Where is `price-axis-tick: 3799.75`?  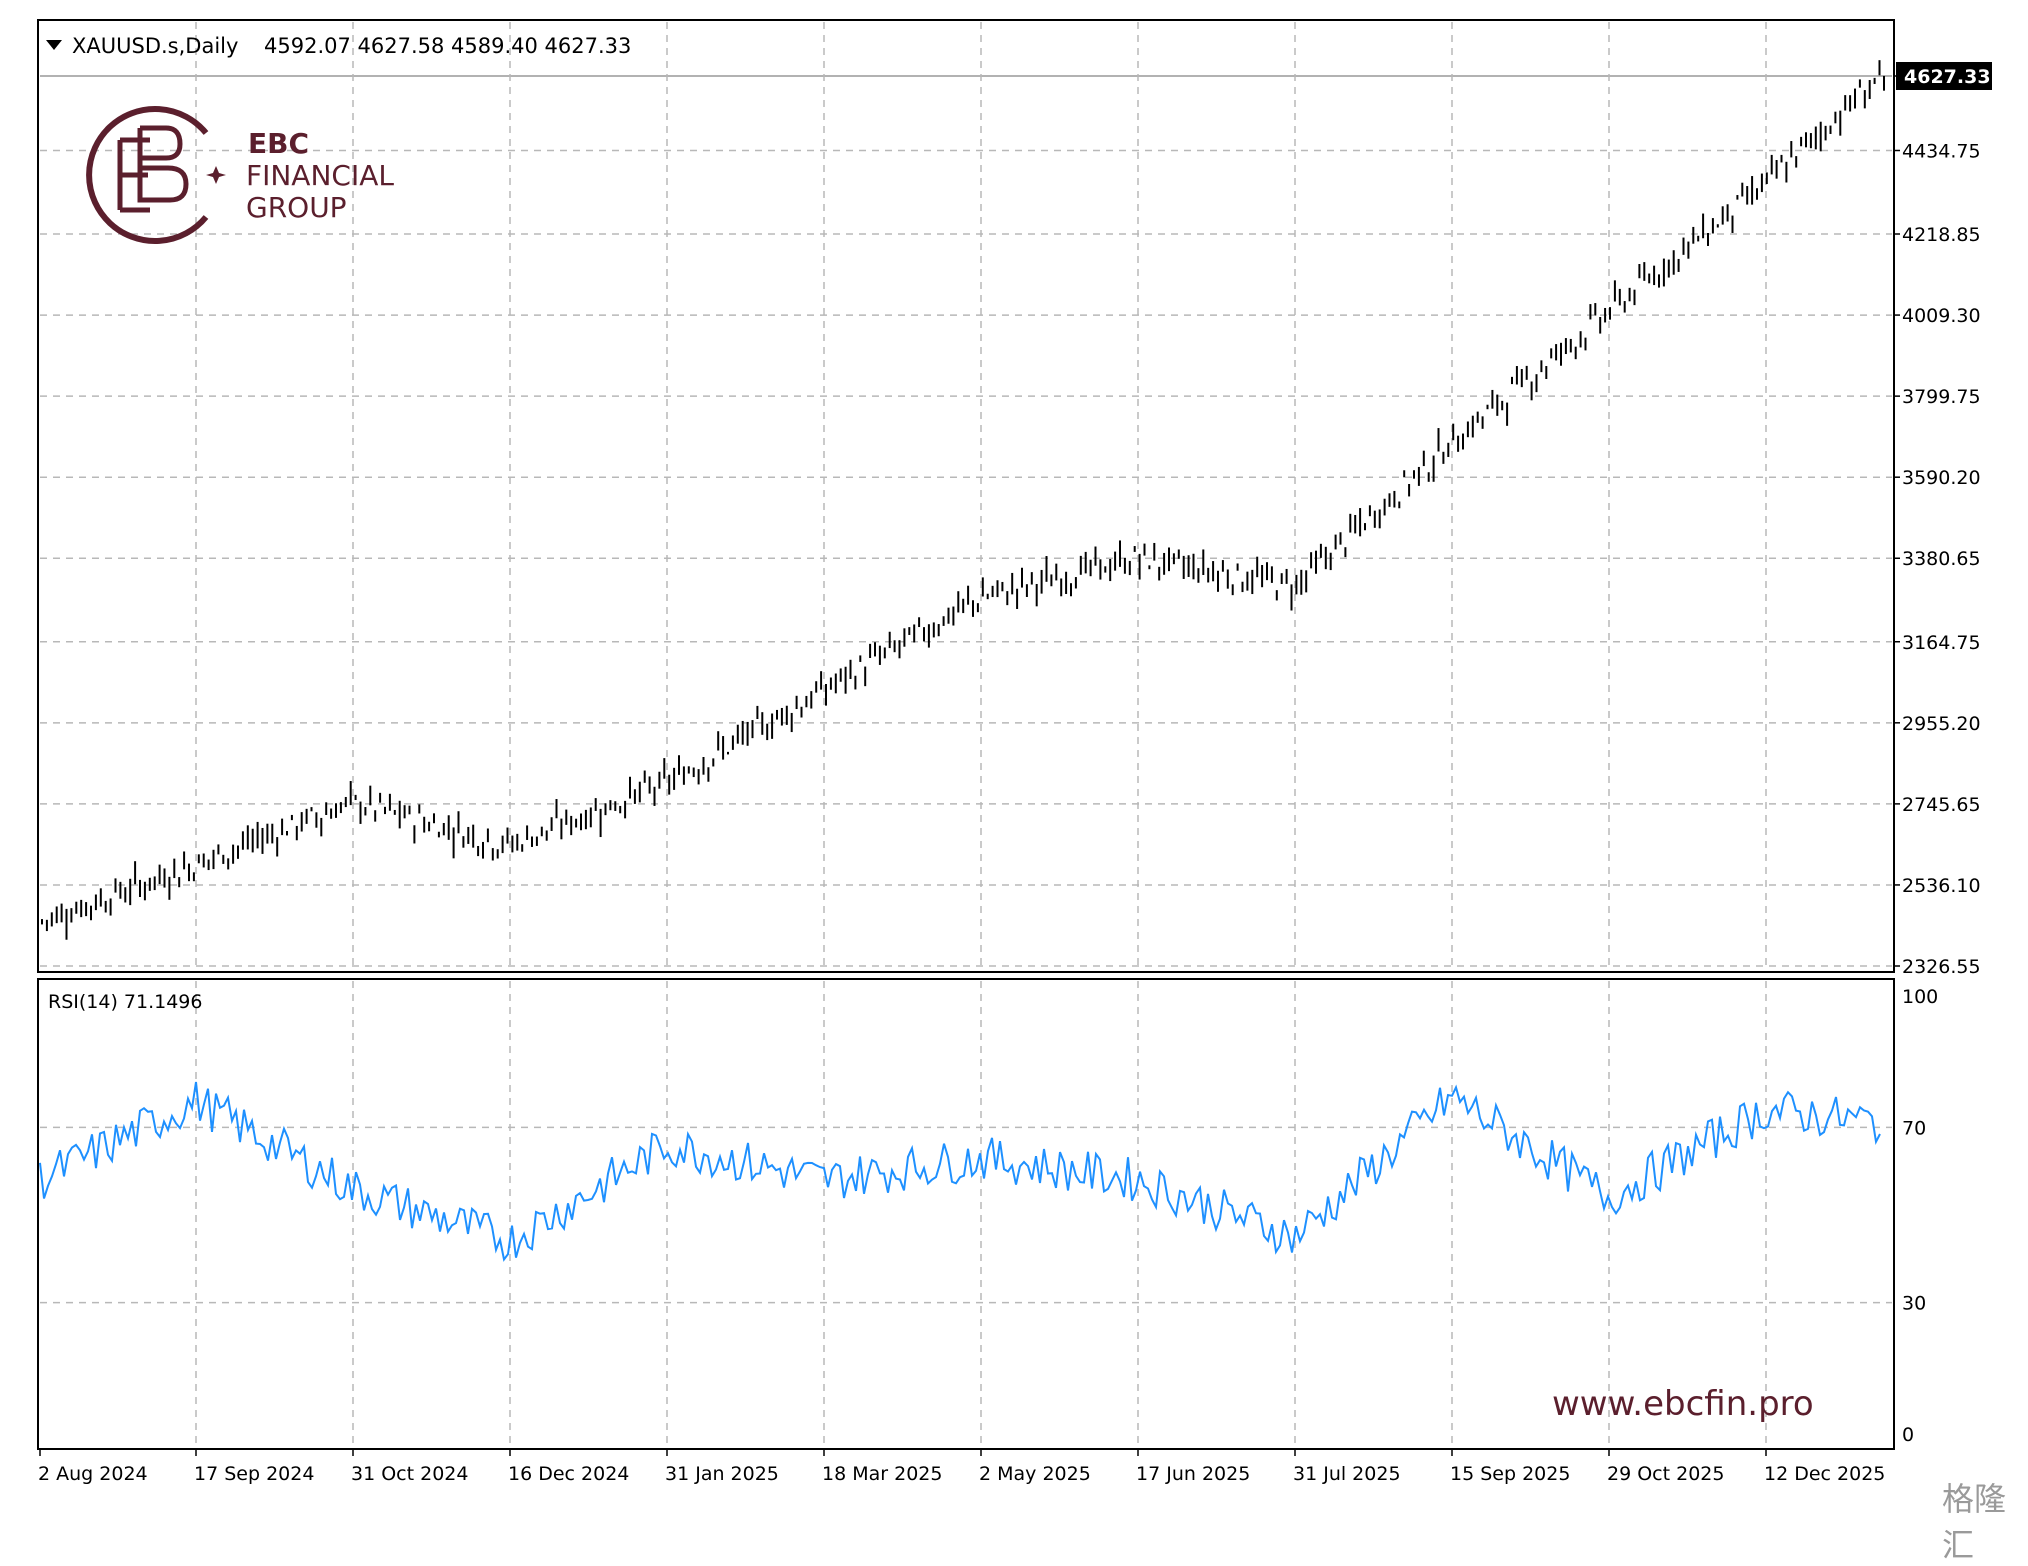
price-axis-tick: 3799.75 is located at coordinates (1941, 397).